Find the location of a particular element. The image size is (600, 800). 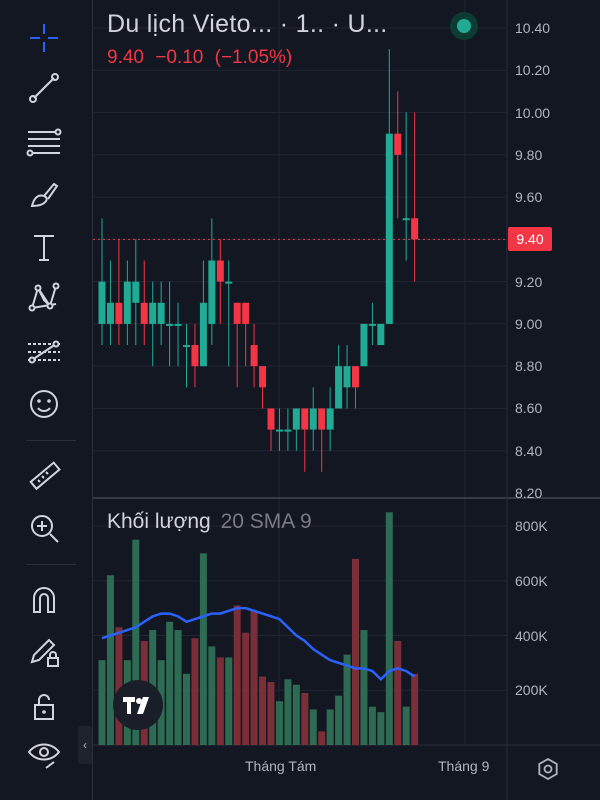

volume-indicator: 20 SMA 9 is located at coordinates (266, 521).